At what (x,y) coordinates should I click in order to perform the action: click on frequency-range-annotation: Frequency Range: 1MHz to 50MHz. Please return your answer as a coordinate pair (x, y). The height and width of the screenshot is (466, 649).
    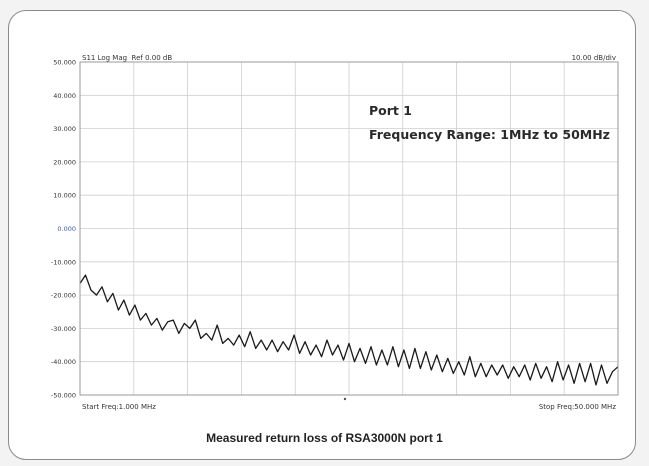
    Looking at the image, I should click on (489, 134).